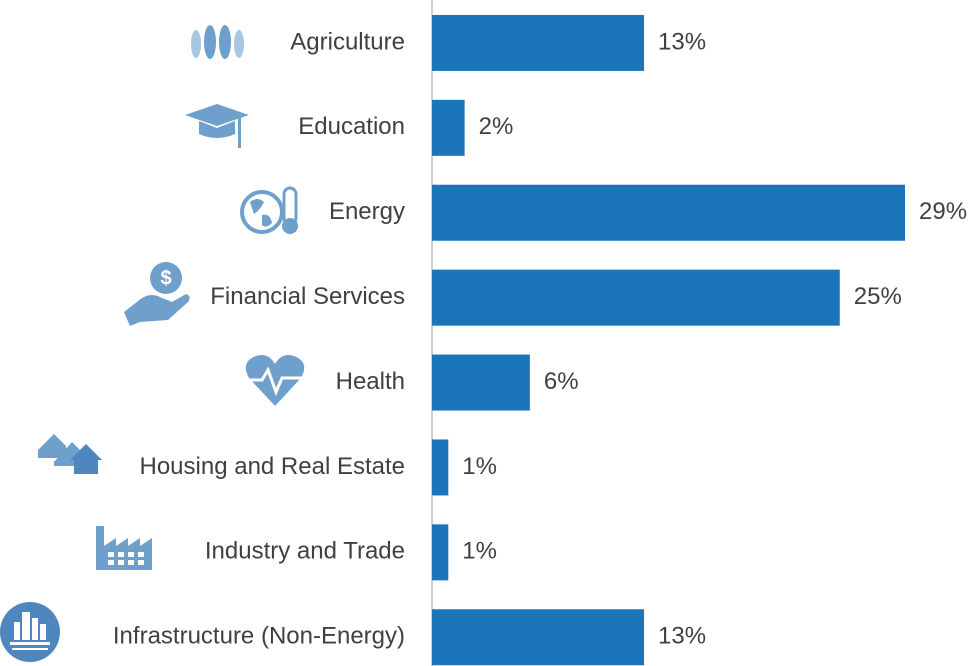 Image resolution: width=973 pixels, height=666 pixels. What do you see at coordinates (269, 210) in the screenshot?
I see `icon-energy` at bounding box center [269, 210].